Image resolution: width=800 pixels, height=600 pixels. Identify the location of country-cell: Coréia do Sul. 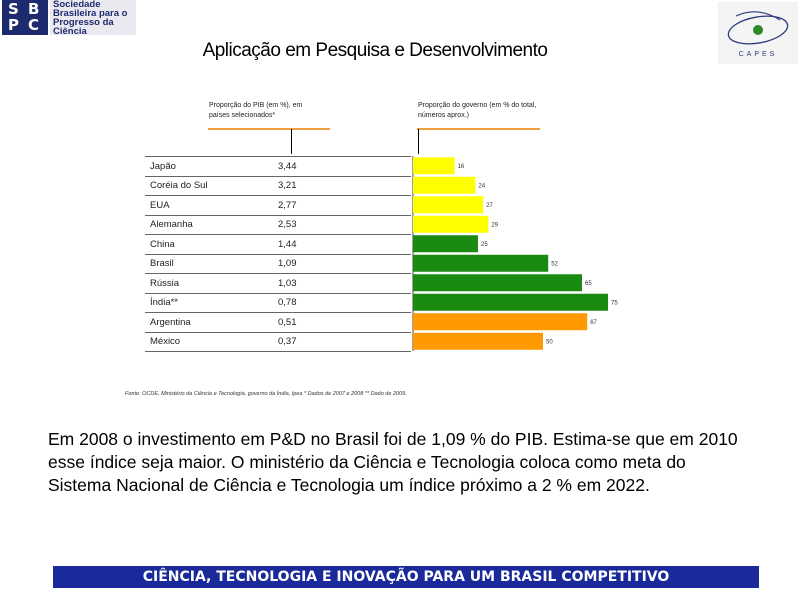
(211, 186).